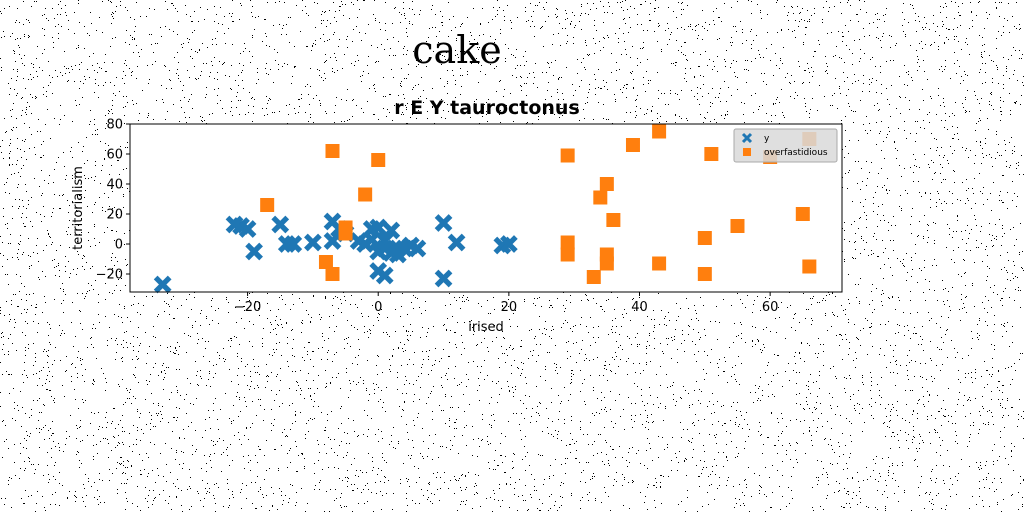 This screenshot has height=512, width=1024. I want to click on y-axis-label: territorialism, so click(78, 208).